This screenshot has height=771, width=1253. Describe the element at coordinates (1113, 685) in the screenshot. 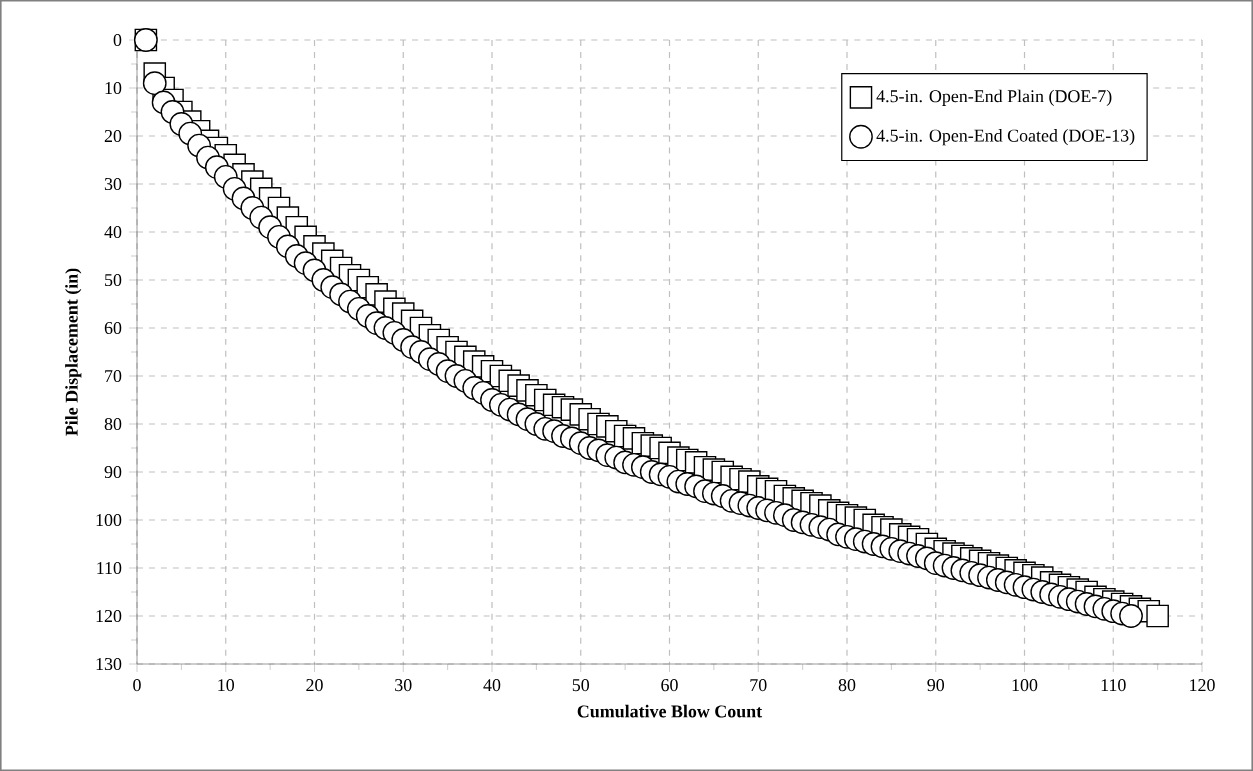

I see `x-tick-label: 110` at that location.